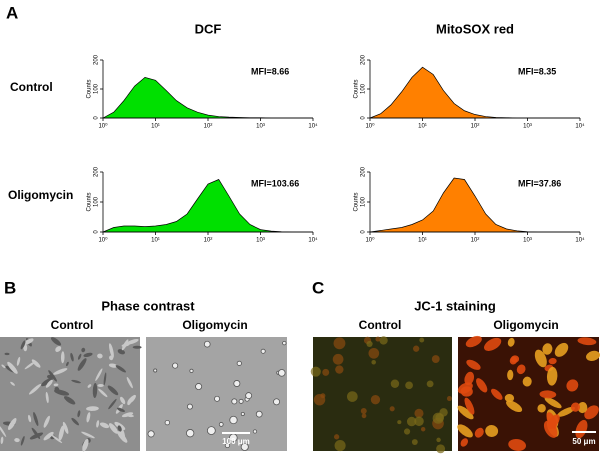 This screenshot has width=600, height=457. What do you see at coordinates (40, 195) in the screenshot?
I see `row-heading: Oligomycin` at bounding box center [40, 195].